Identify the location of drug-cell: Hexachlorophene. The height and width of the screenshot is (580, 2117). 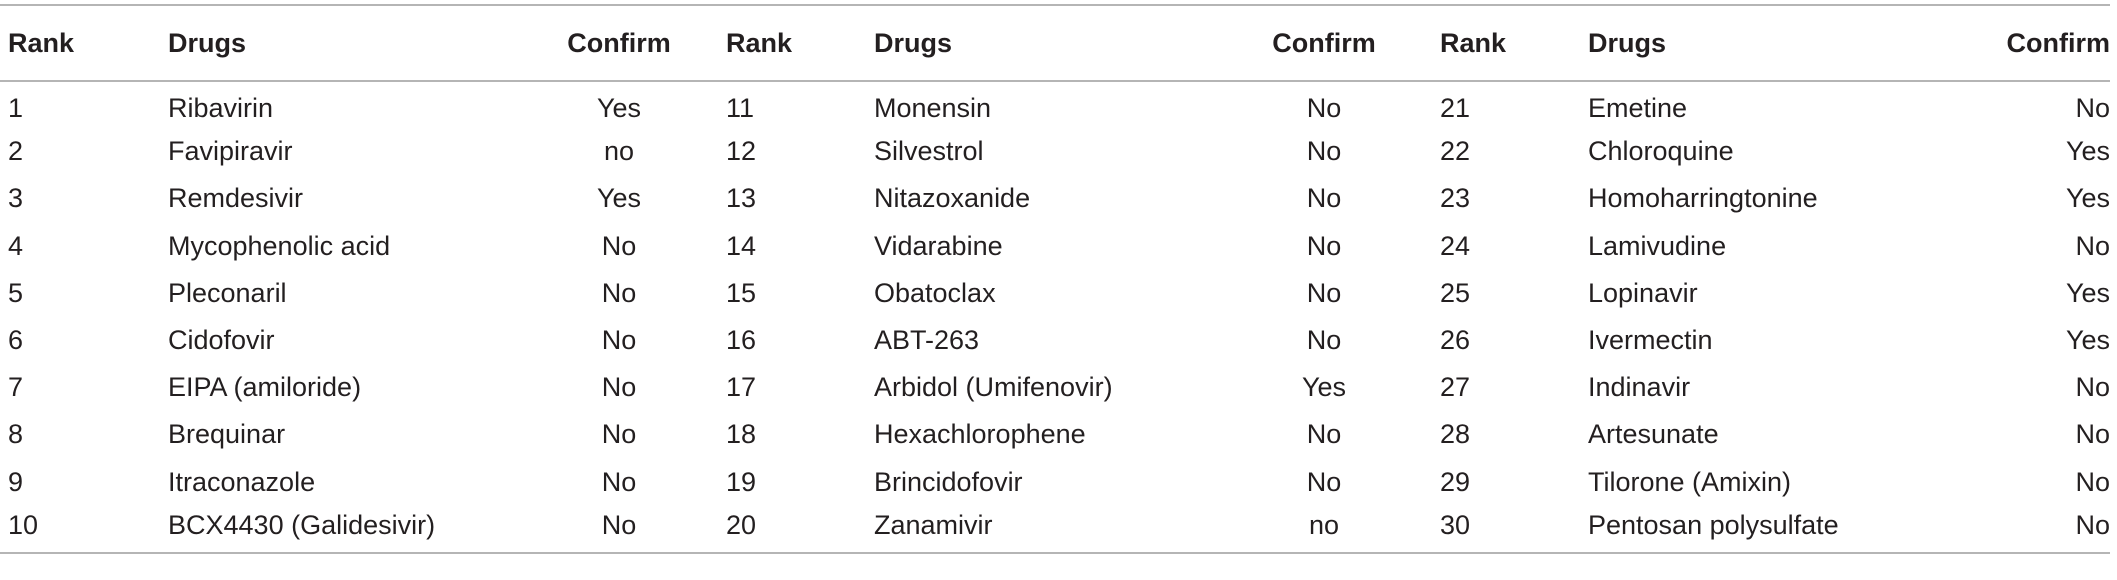
(980, 434).